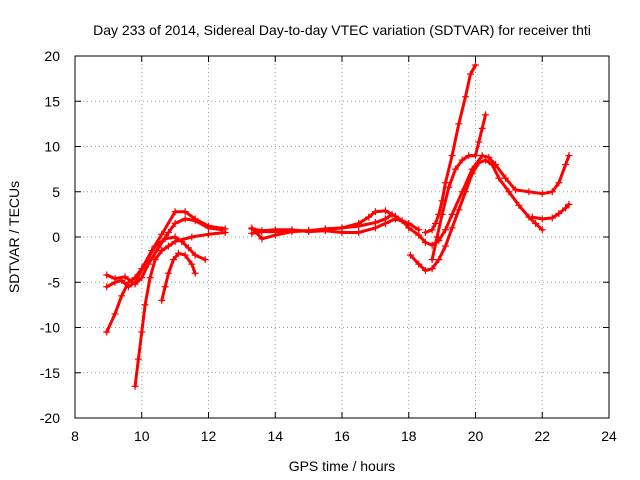 Image resolution: width=640 pixels, height=480 pixels. What do you see at coordinates (75, 436) in the screenshot?
I see `x-tick-label: 8` at bounding box center [75, 436].